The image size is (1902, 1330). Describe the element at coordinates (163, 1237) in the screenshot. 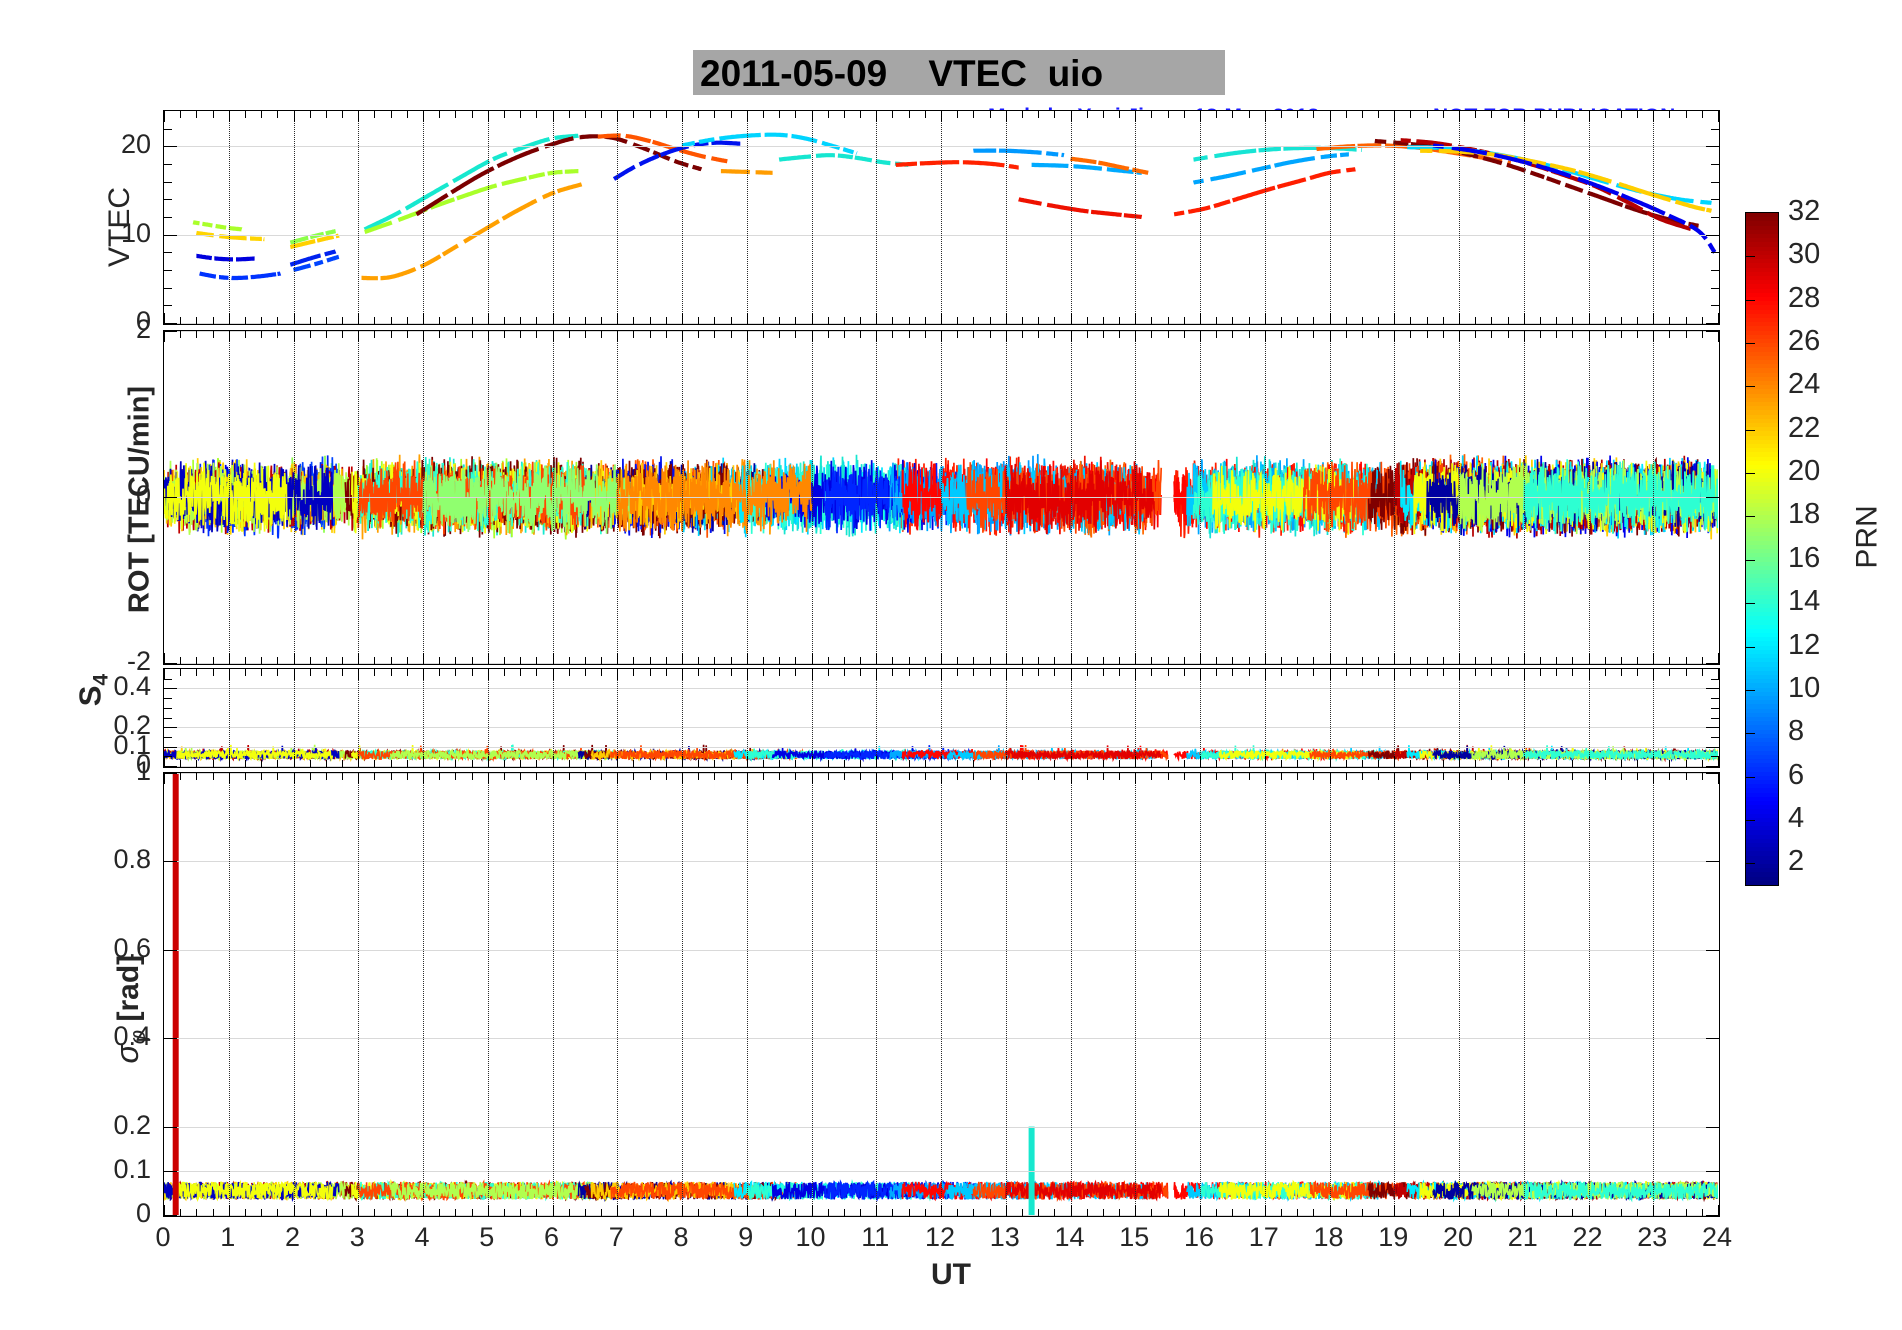

I see `x-tick-label: 0` at that location.